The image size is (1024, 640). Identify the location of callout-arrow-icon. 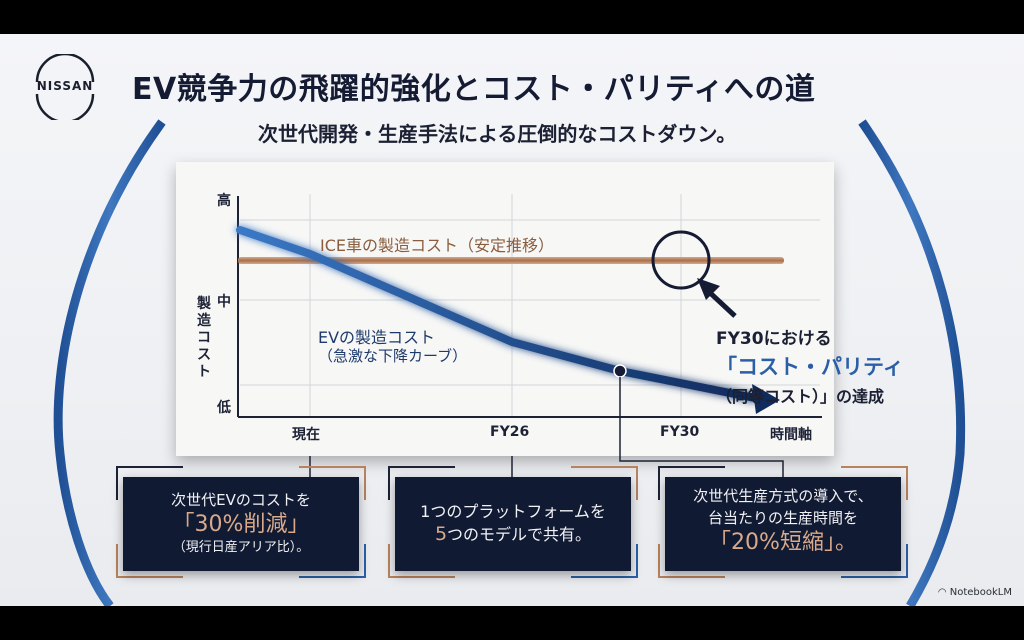
(708, 289).